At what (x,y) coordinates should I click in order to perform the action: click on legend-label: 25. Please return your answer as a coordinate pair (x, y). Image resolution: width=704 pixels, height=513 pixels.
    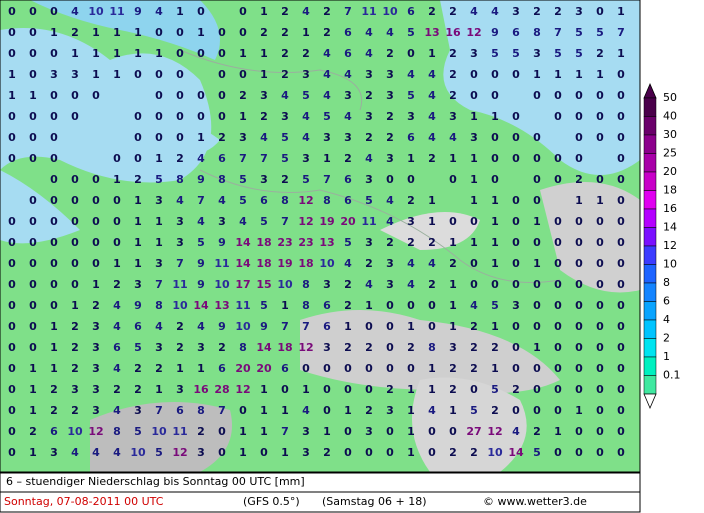
    Looking at the image, I should click on (670, 153).